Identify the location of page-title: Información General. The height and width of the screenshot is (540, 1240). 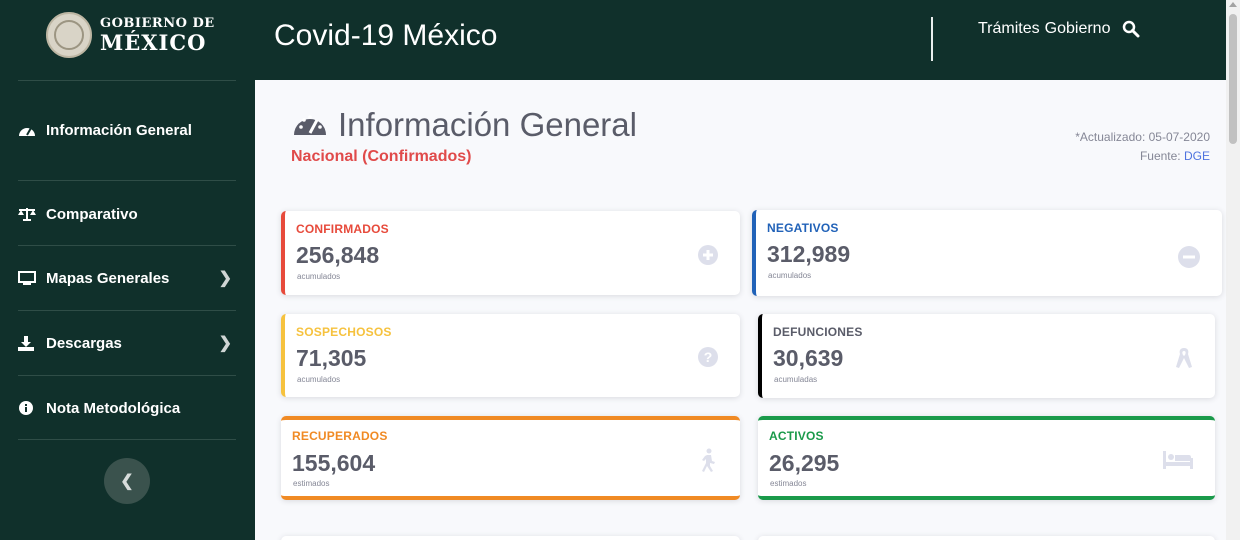
(487, 124).